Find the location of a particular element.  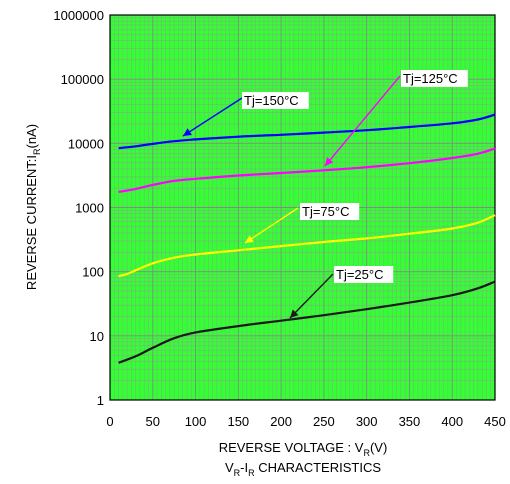

x-axis-title-sub: R is located at coordinates (366, 453).